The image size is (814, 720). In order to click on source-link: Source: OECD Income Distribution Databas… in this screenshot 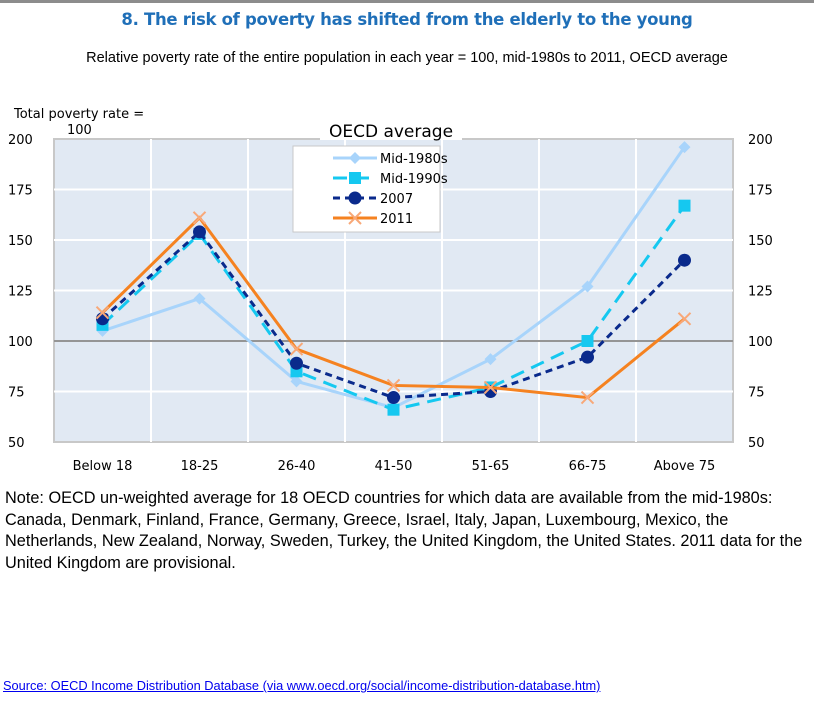, I will do `click(302, 685)`.